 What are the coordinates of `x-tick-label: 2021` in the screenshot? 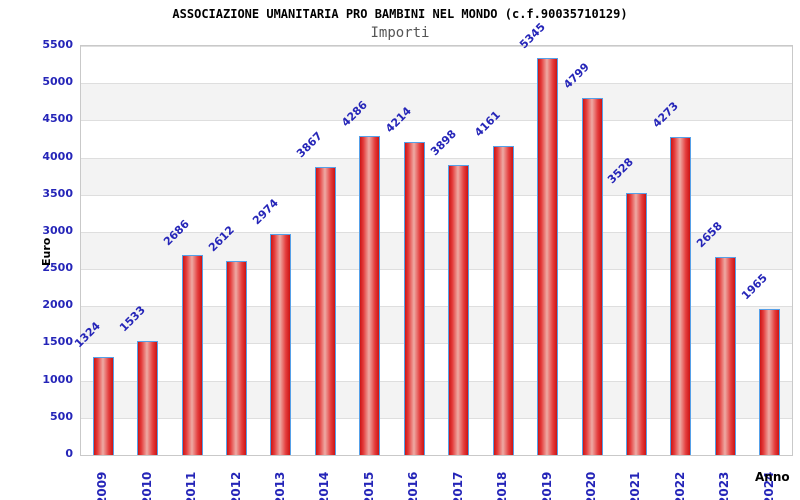 It's located at (635, 485).